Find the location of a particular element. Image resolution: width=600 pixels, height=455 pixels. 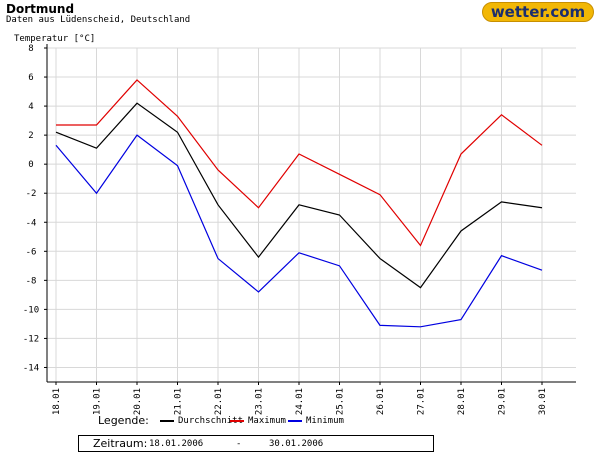

legend-item-maximum: Maximum is located at coordinates (258, 421).